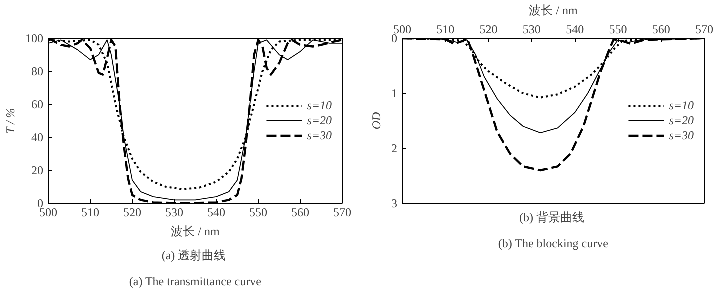 The width and height of the screenshot is (724, 293). What do you see at coordinates (38, 71) in the screenshot?
I see `y-tick-label: 80` at bounding box center [38, 71].